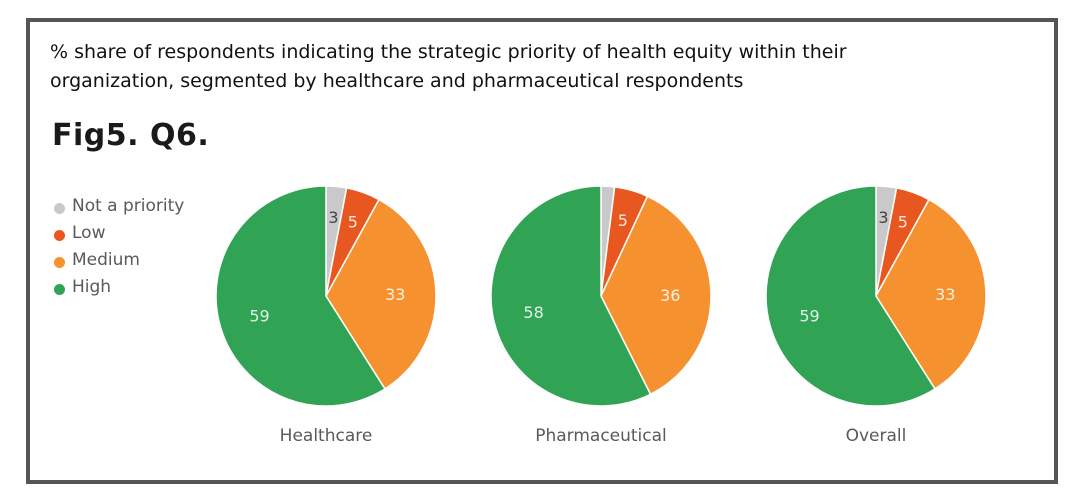  What do you see at coordinates (670, 295) in the screenshot?
I see `data-label-medium: 36` at bounding box center [670, 295].